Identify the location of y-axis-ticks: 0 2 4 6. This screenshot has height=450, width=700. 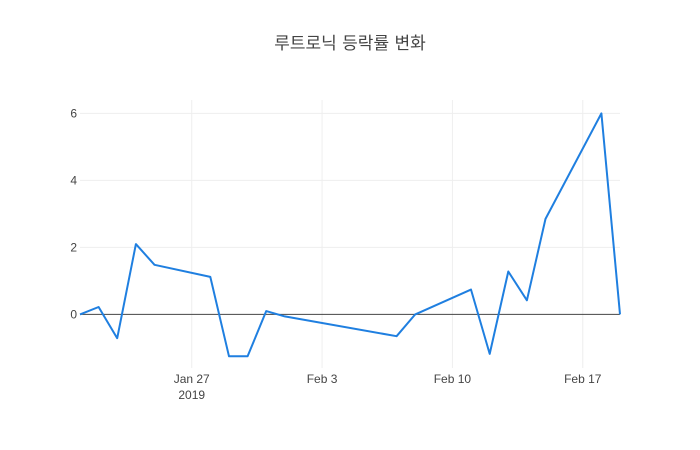
(73, 213).